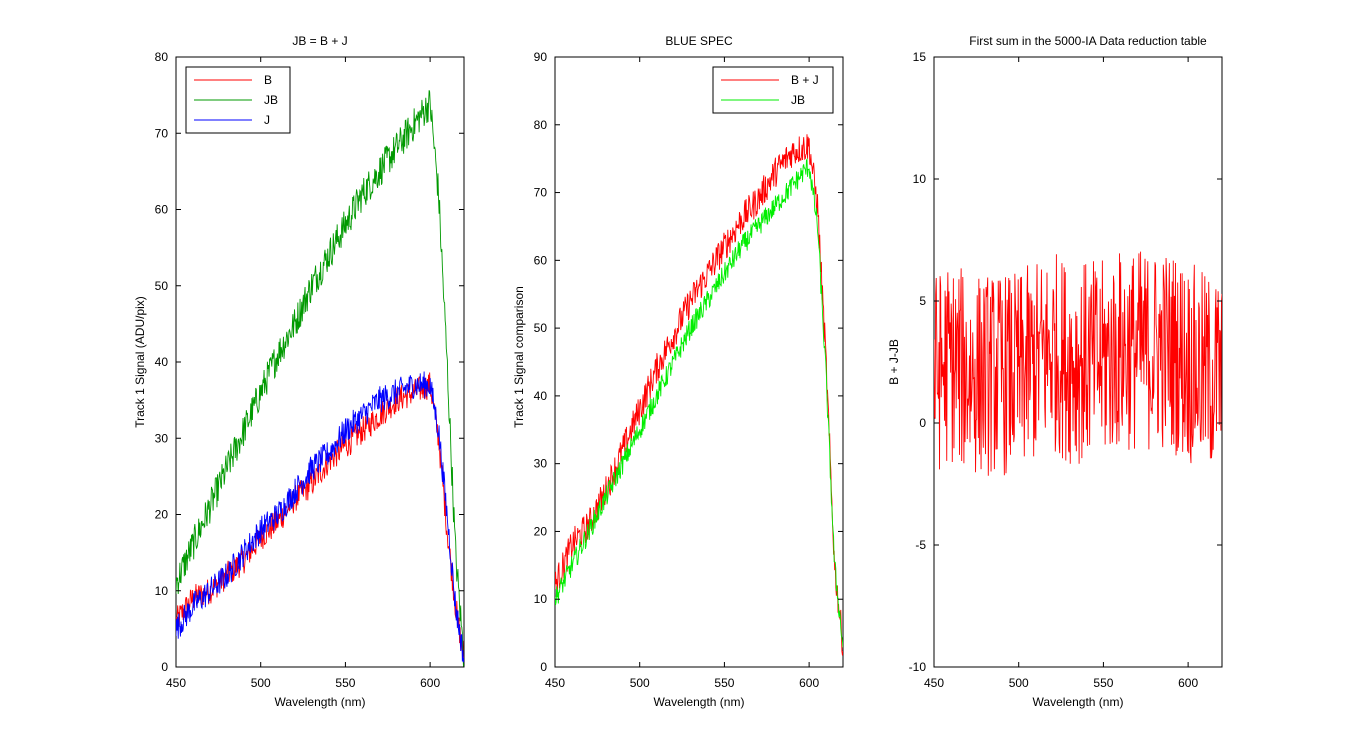 The height and width of the screenshot is (750, 1350). I want to click on chart-1-y-tick-label: 70, so click(162, 133).